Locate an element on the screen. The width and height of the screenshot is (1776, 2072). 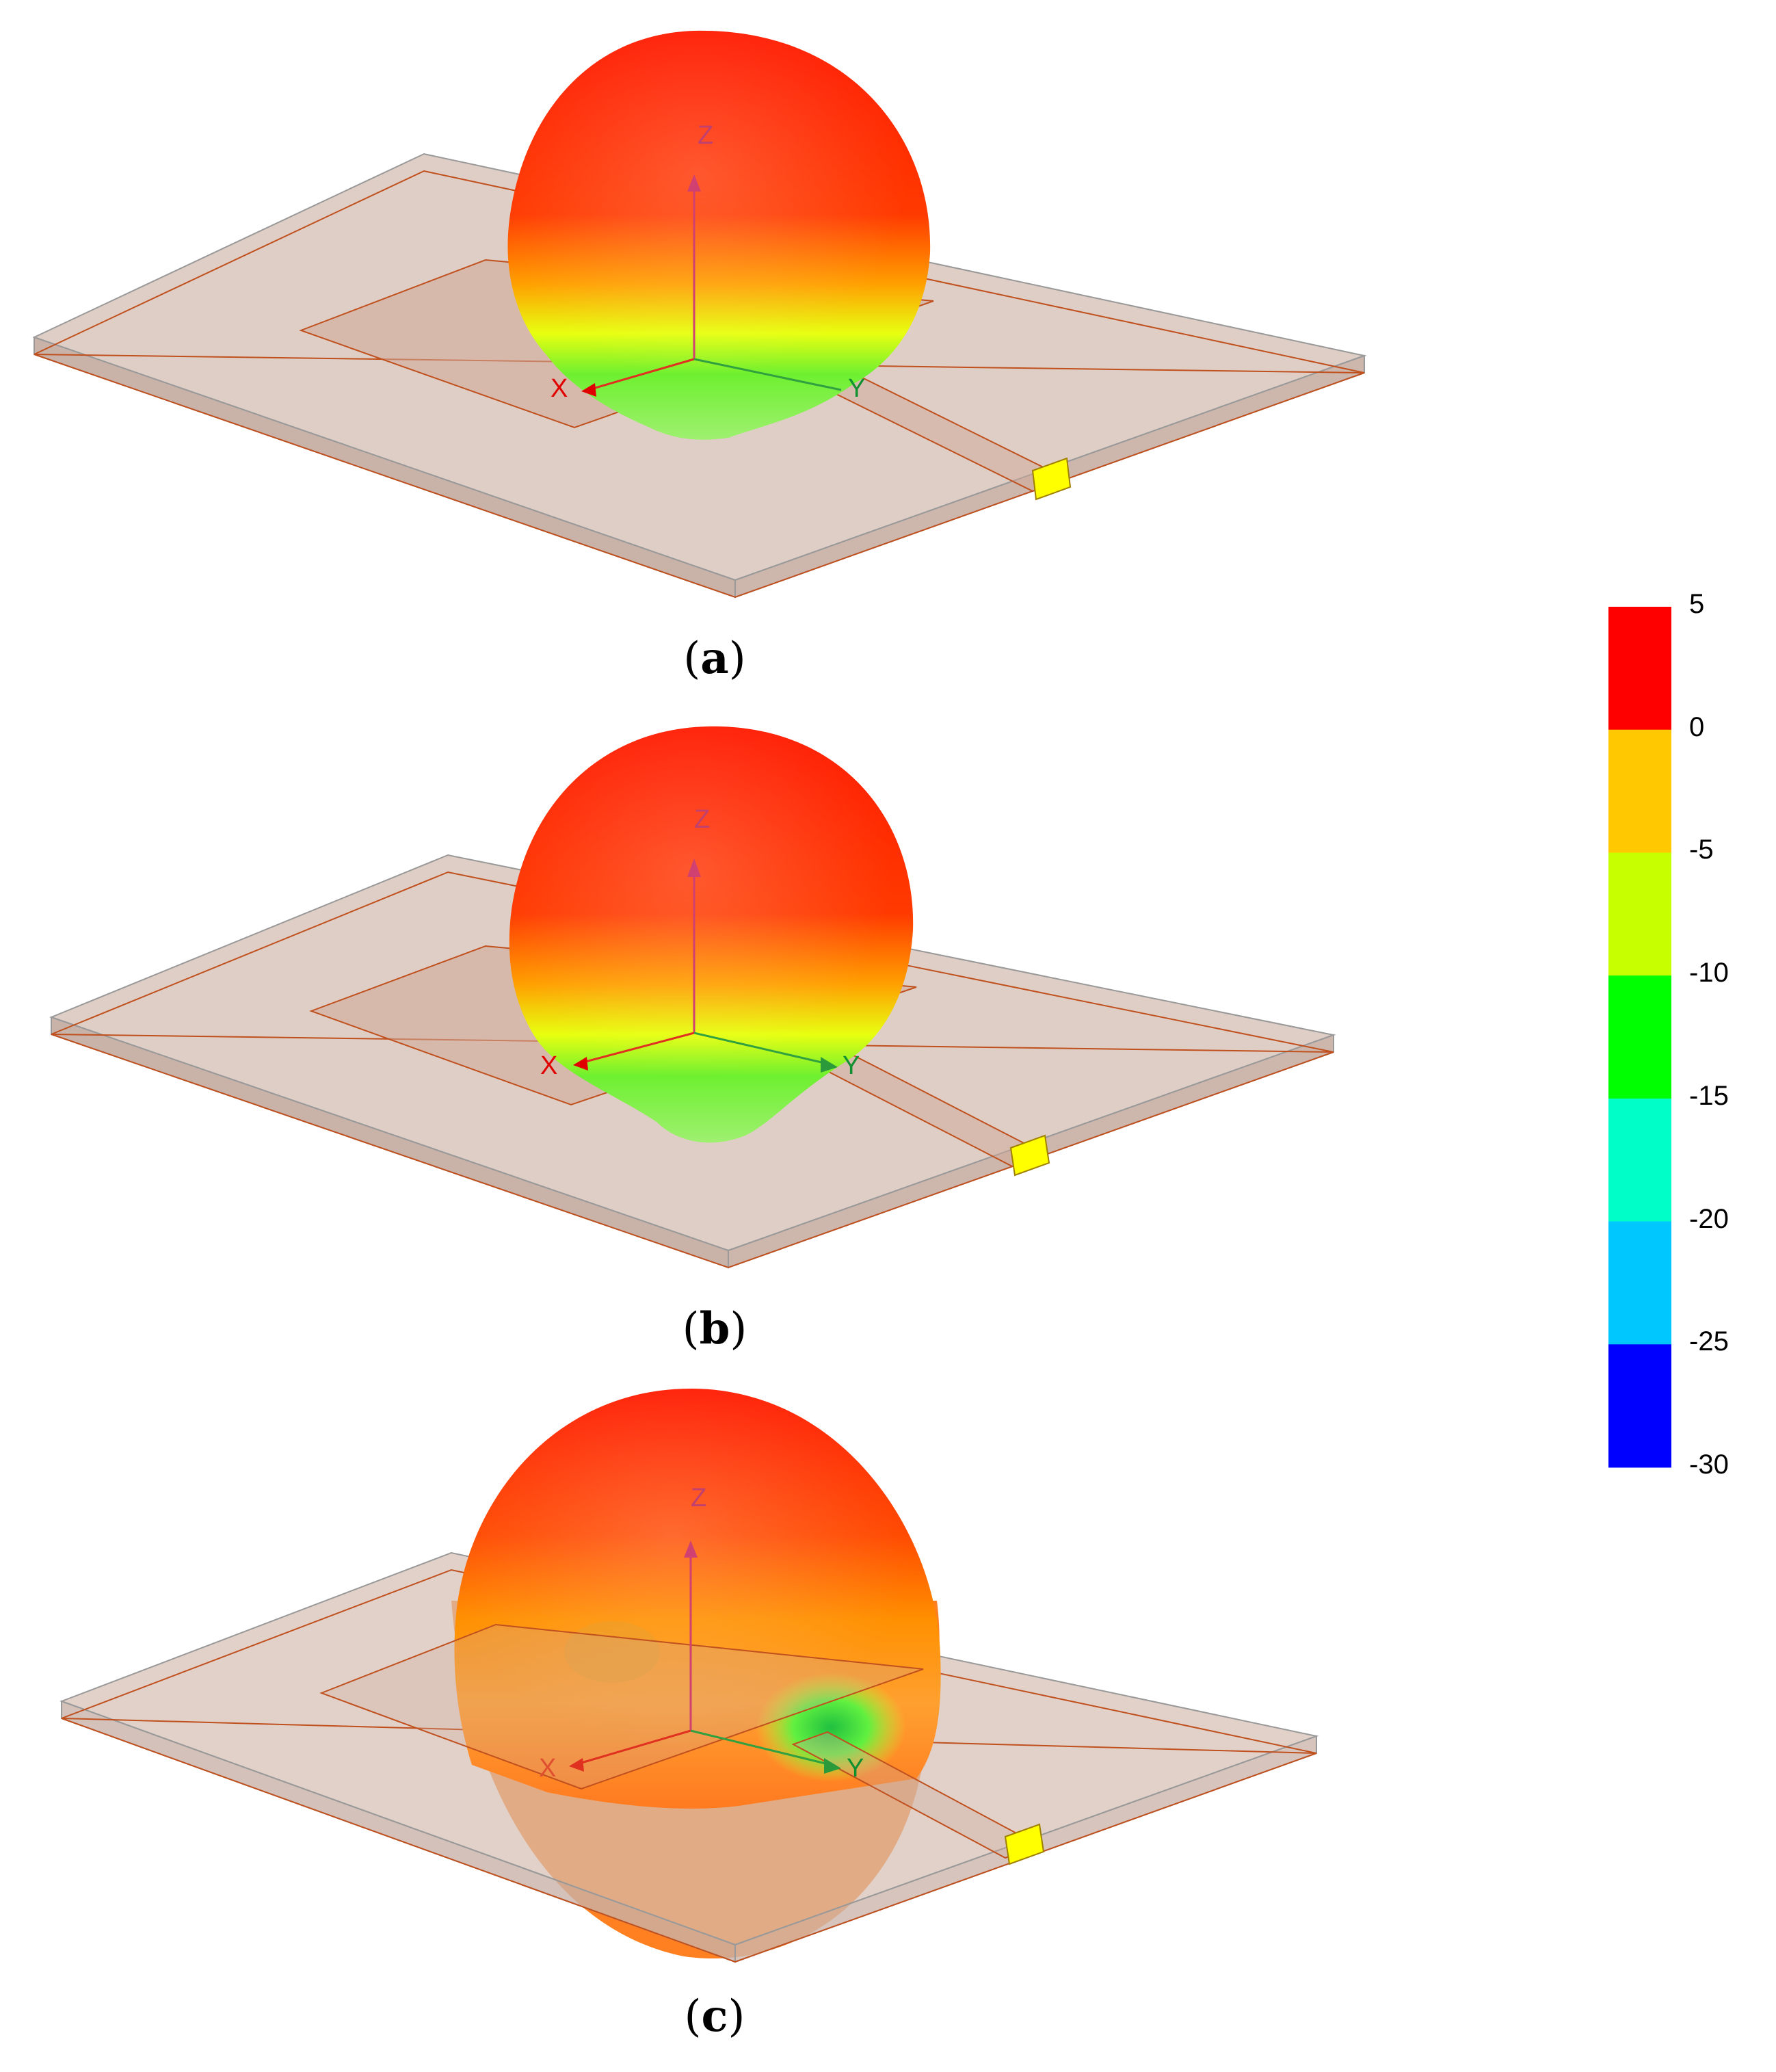
axis-label-z-c: Z is located at coordinates (699, 1498).